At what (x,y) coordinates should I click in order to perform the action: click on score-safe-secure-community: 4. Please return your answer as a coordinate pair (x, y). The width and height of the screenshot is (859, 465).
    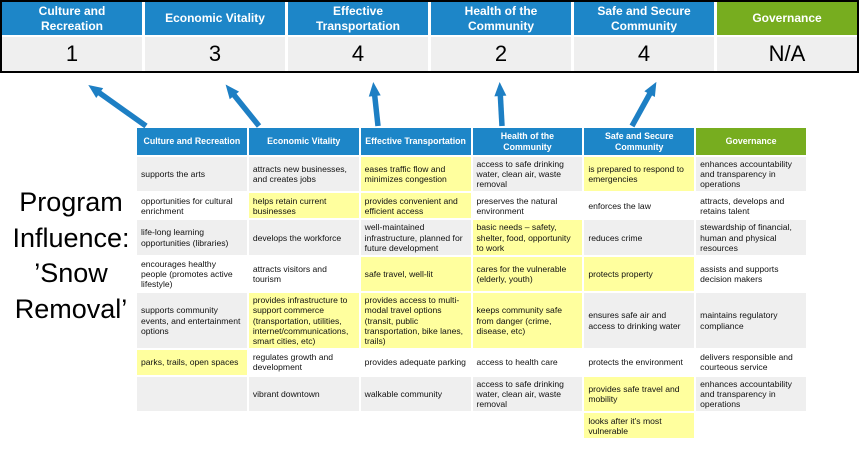
    Looking at the image, I should click on (644, 54).